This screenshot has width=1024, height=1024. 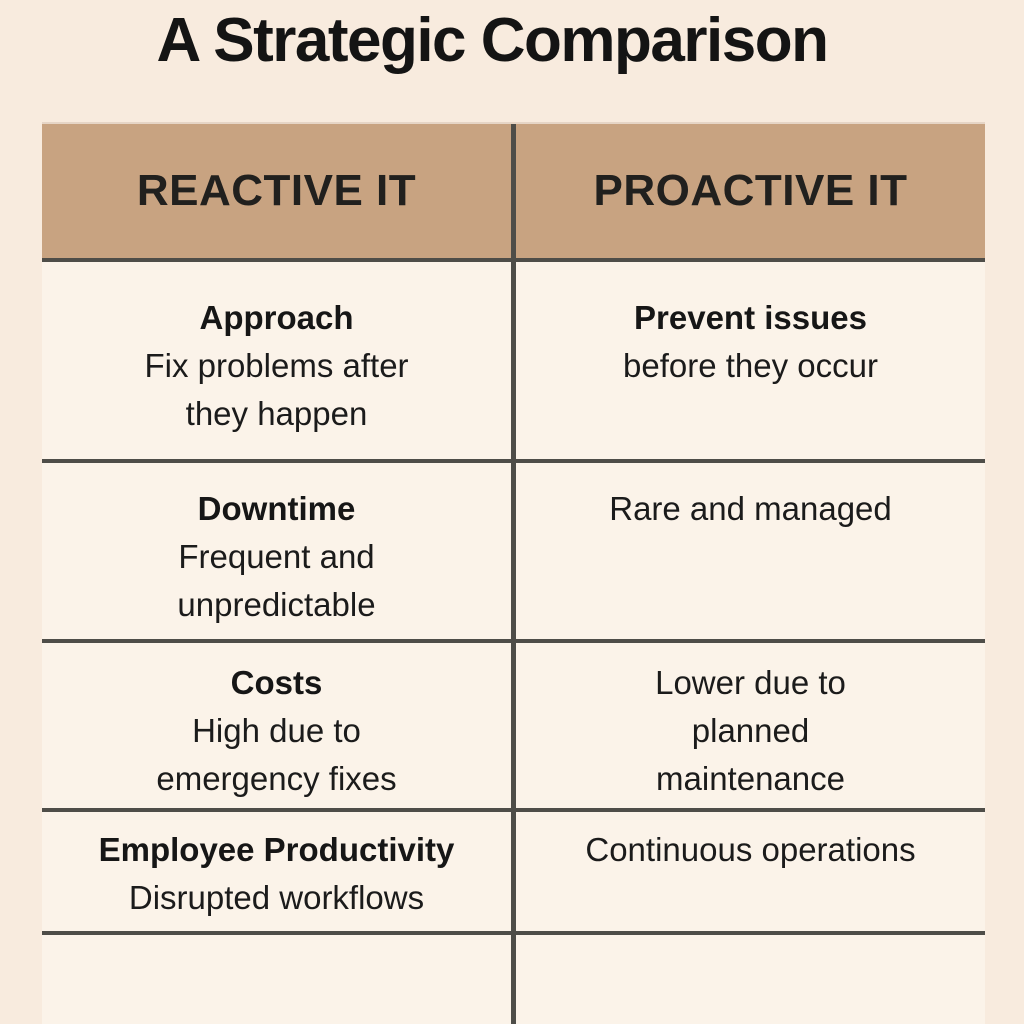 What do you see at coordinates (276, 509) in the screenshot?
I see `cell-term: Downtime` at bounding box center [276, 509].